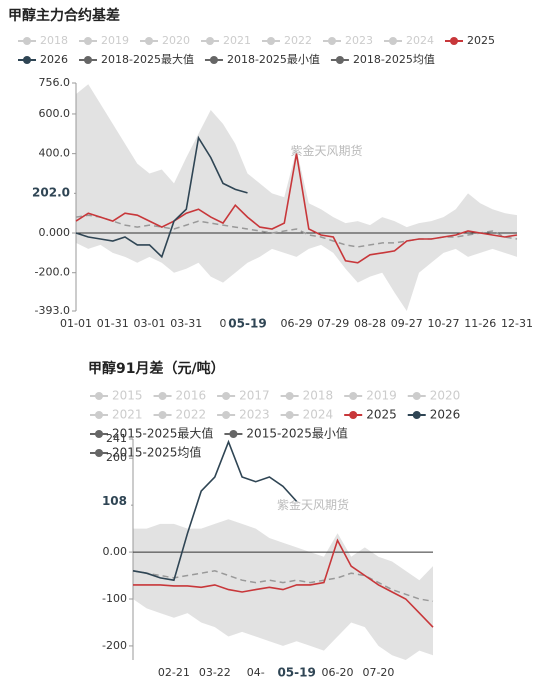  What do you see at coordinates (116, 438) in the screenshot?
I see `y-tick-label: 241` at bounding box center [116, 438].